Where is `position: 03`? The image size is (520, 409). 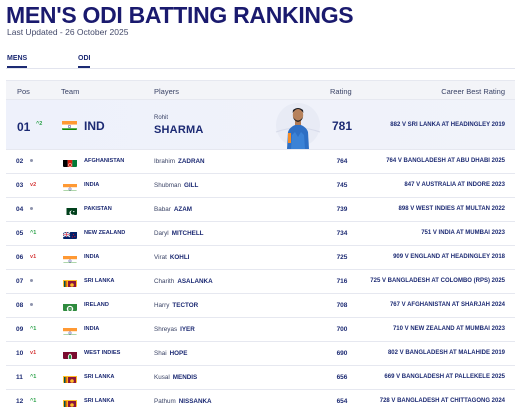
position: 03 is located at coordinates (20, 185).